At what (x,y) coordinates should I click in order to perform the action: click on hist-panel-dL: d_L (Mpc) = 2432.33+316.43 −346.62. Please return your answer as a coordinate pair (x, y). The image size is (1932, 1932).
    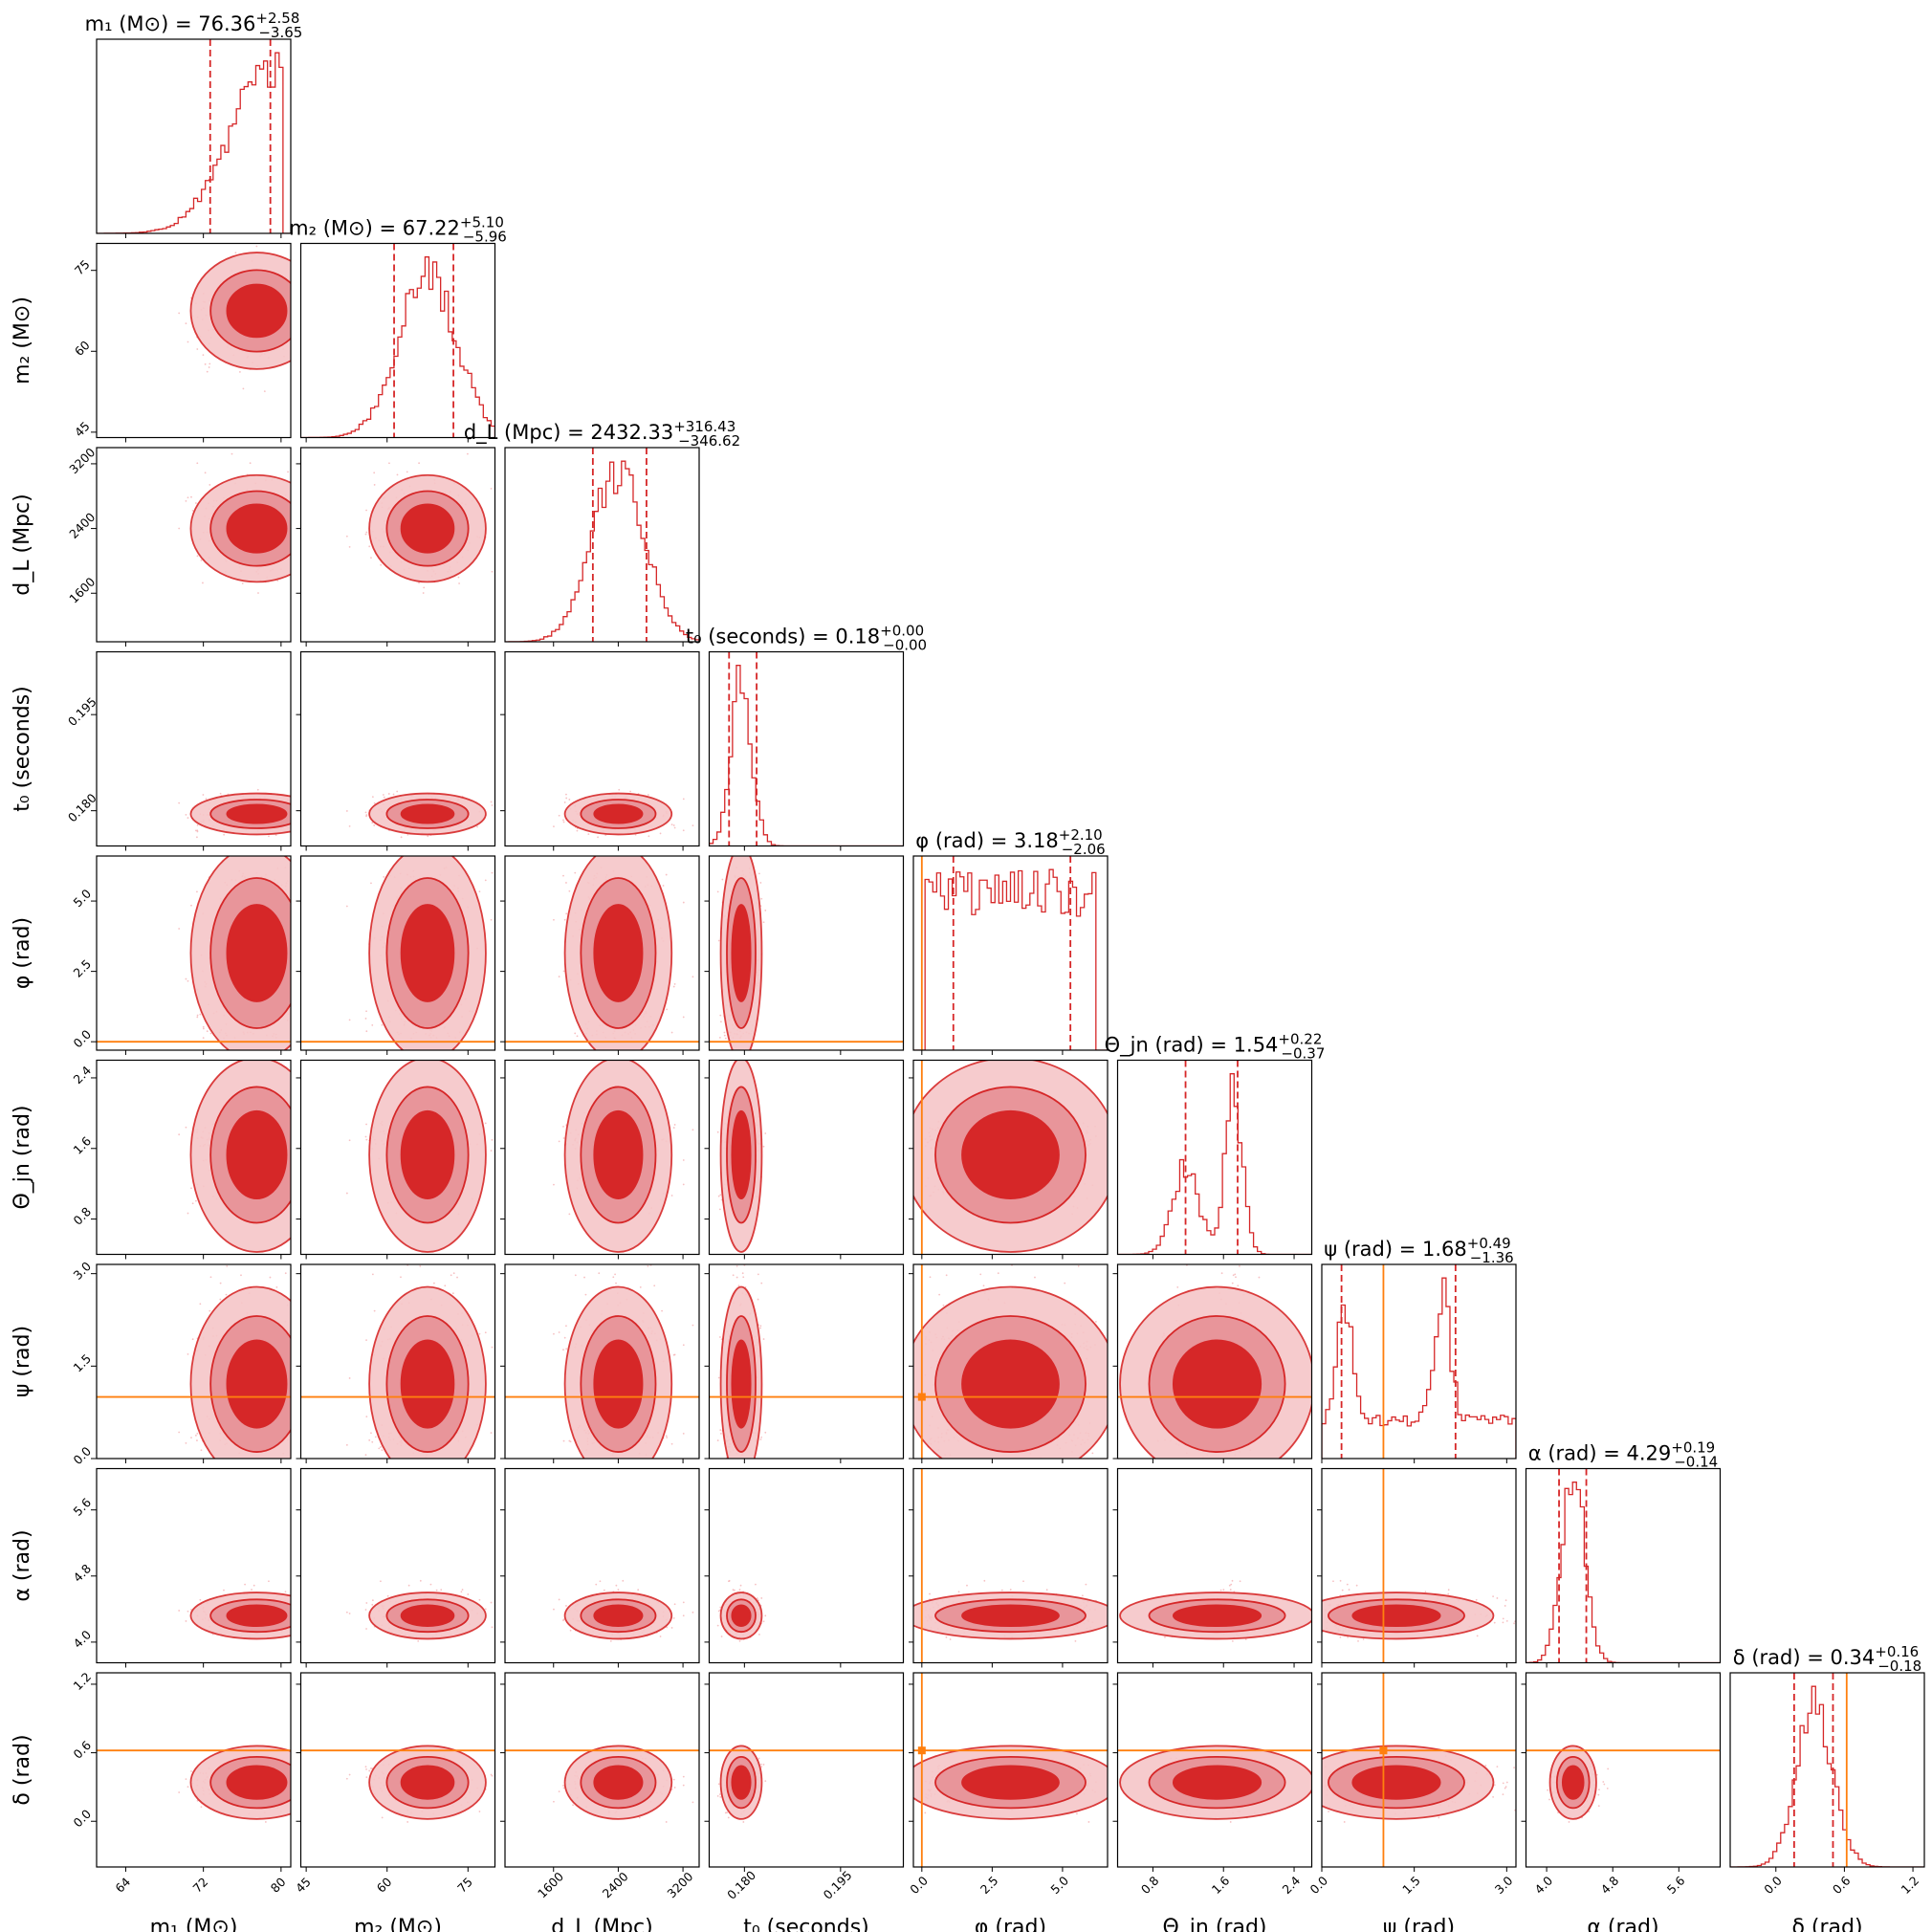
    Looking at the image, I should click on (602, 532).